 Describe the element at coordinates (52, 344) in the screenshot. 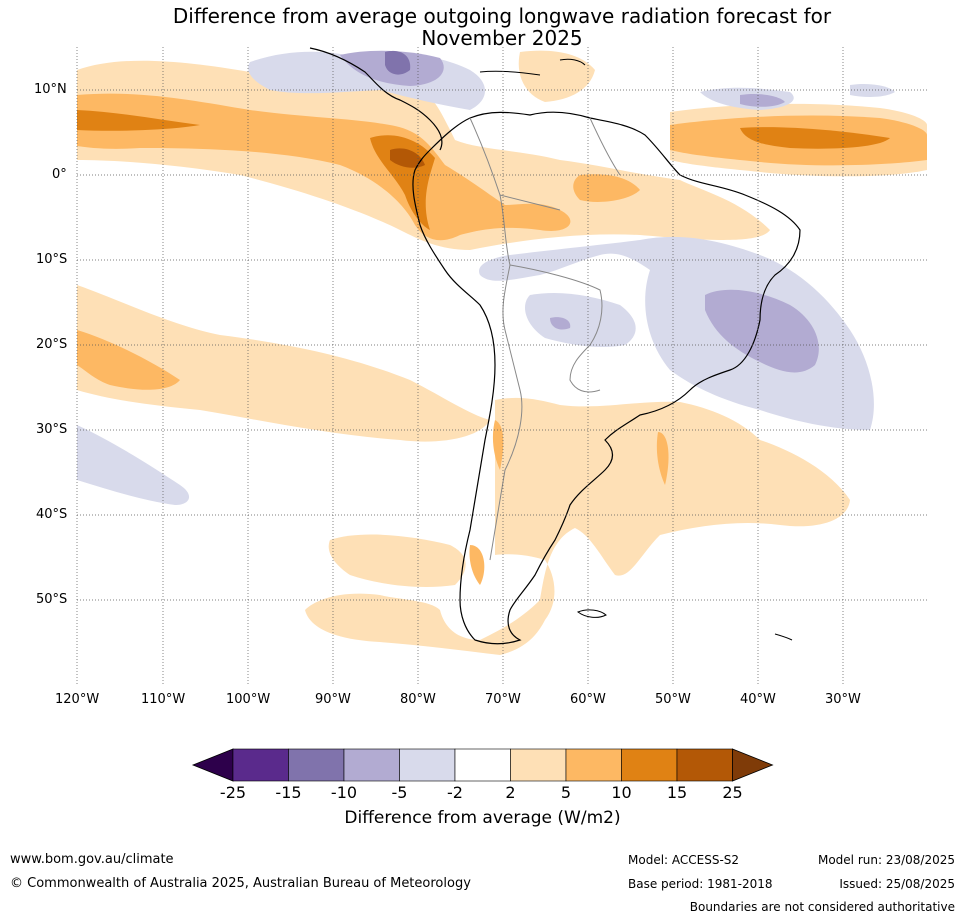

I see `lat-label-20s: 20°S` at that location.